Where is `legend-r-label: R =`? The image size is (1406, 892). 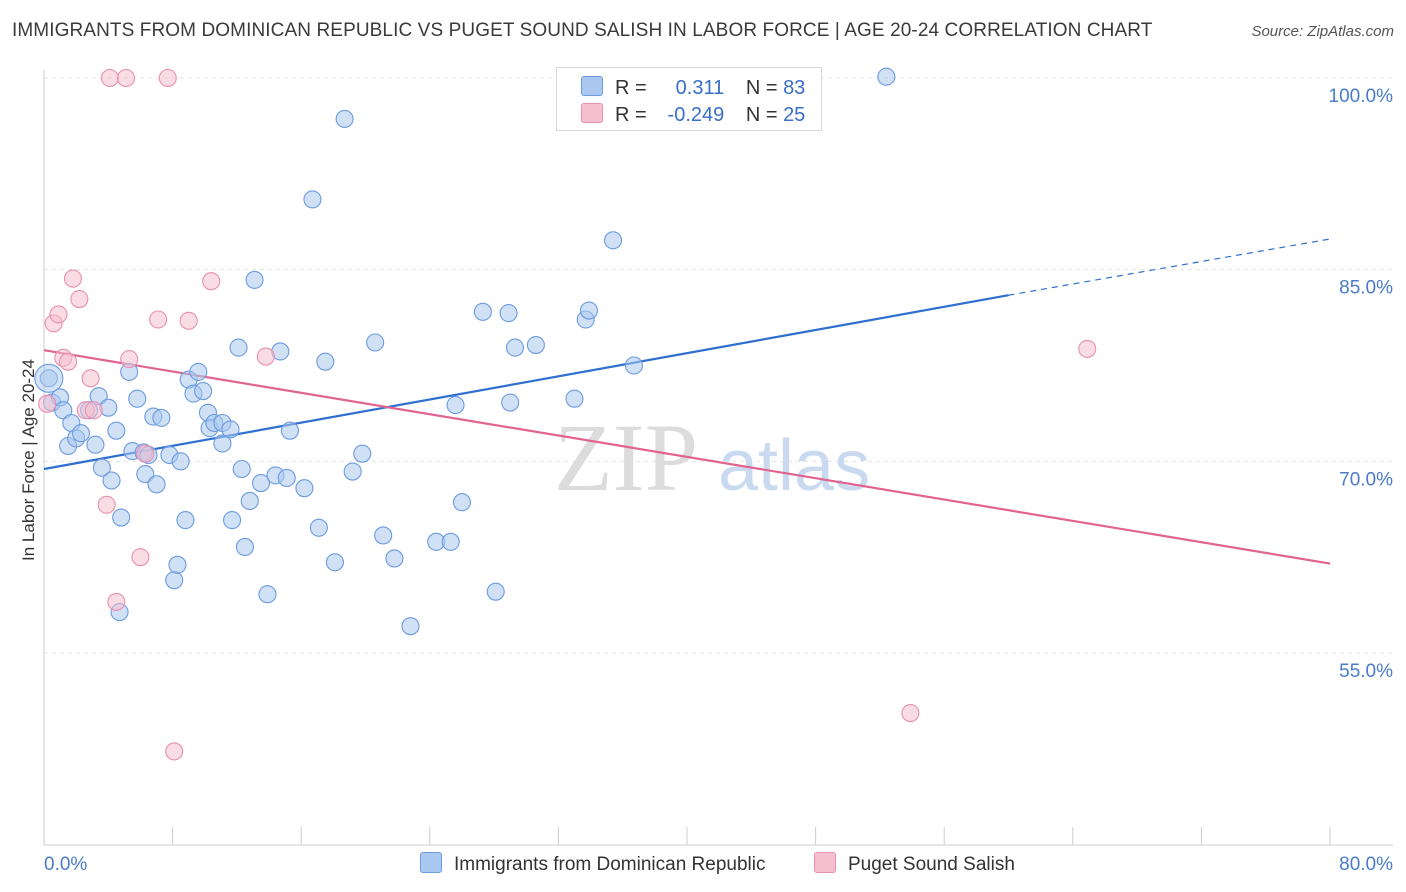
legend-r-label: R = is located at coordinates (631, 88).